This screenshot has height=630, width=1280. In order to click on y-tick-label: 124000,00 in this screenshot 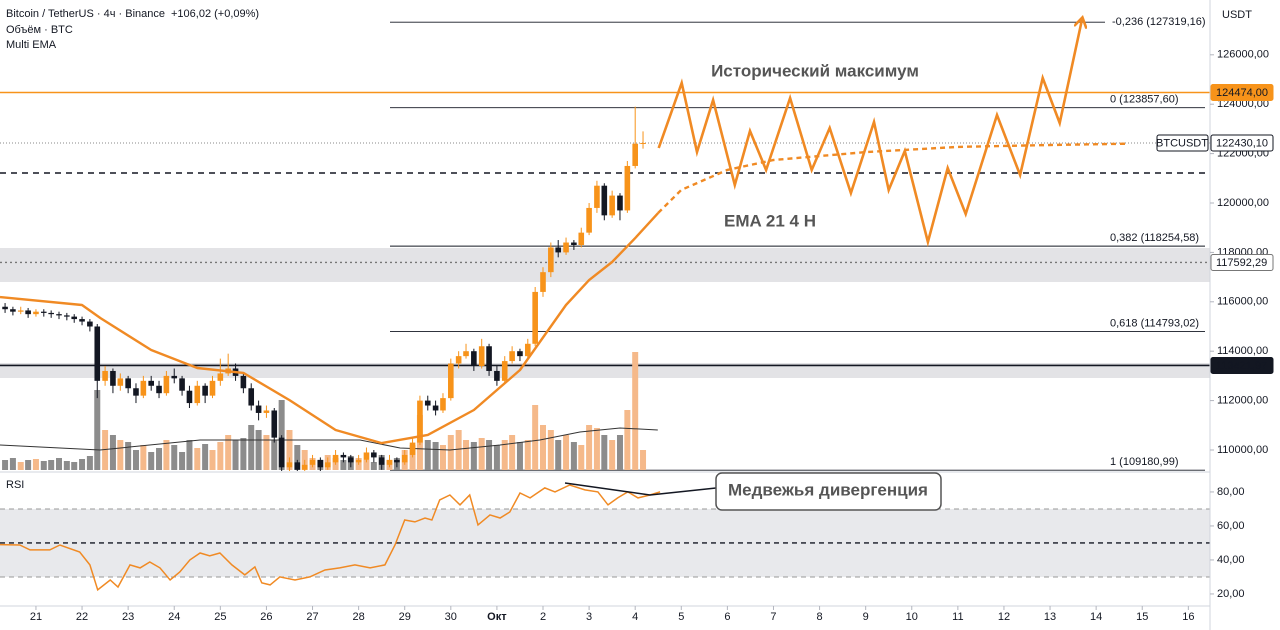, I will do `click(1243, 104)`.